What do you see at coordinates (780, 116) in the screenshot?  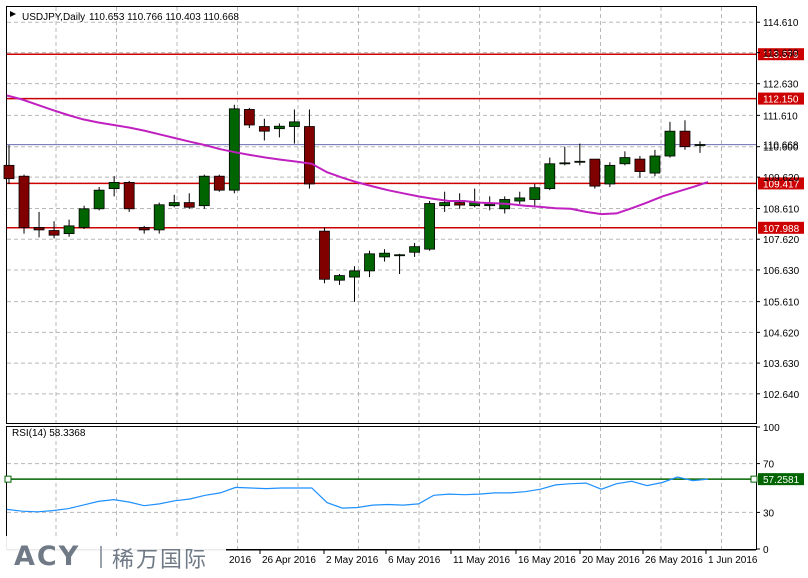 I see `price-tick-label: 111.610` at bounding box center [780, 116].